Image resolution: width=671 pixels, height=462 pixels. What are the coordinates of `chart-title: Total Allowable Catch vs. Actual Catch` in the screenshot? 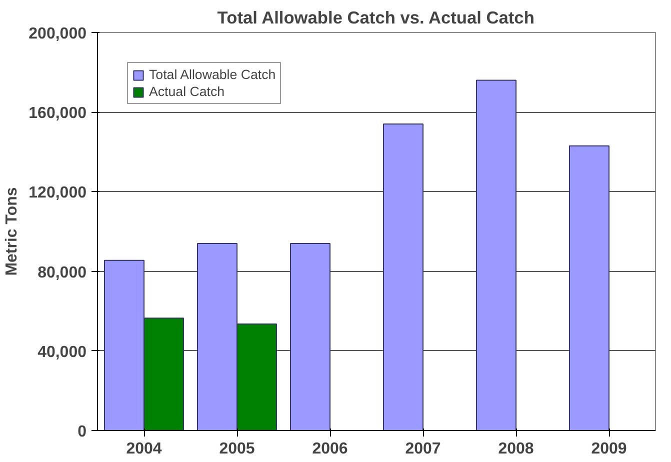 It's located at (375, 18).